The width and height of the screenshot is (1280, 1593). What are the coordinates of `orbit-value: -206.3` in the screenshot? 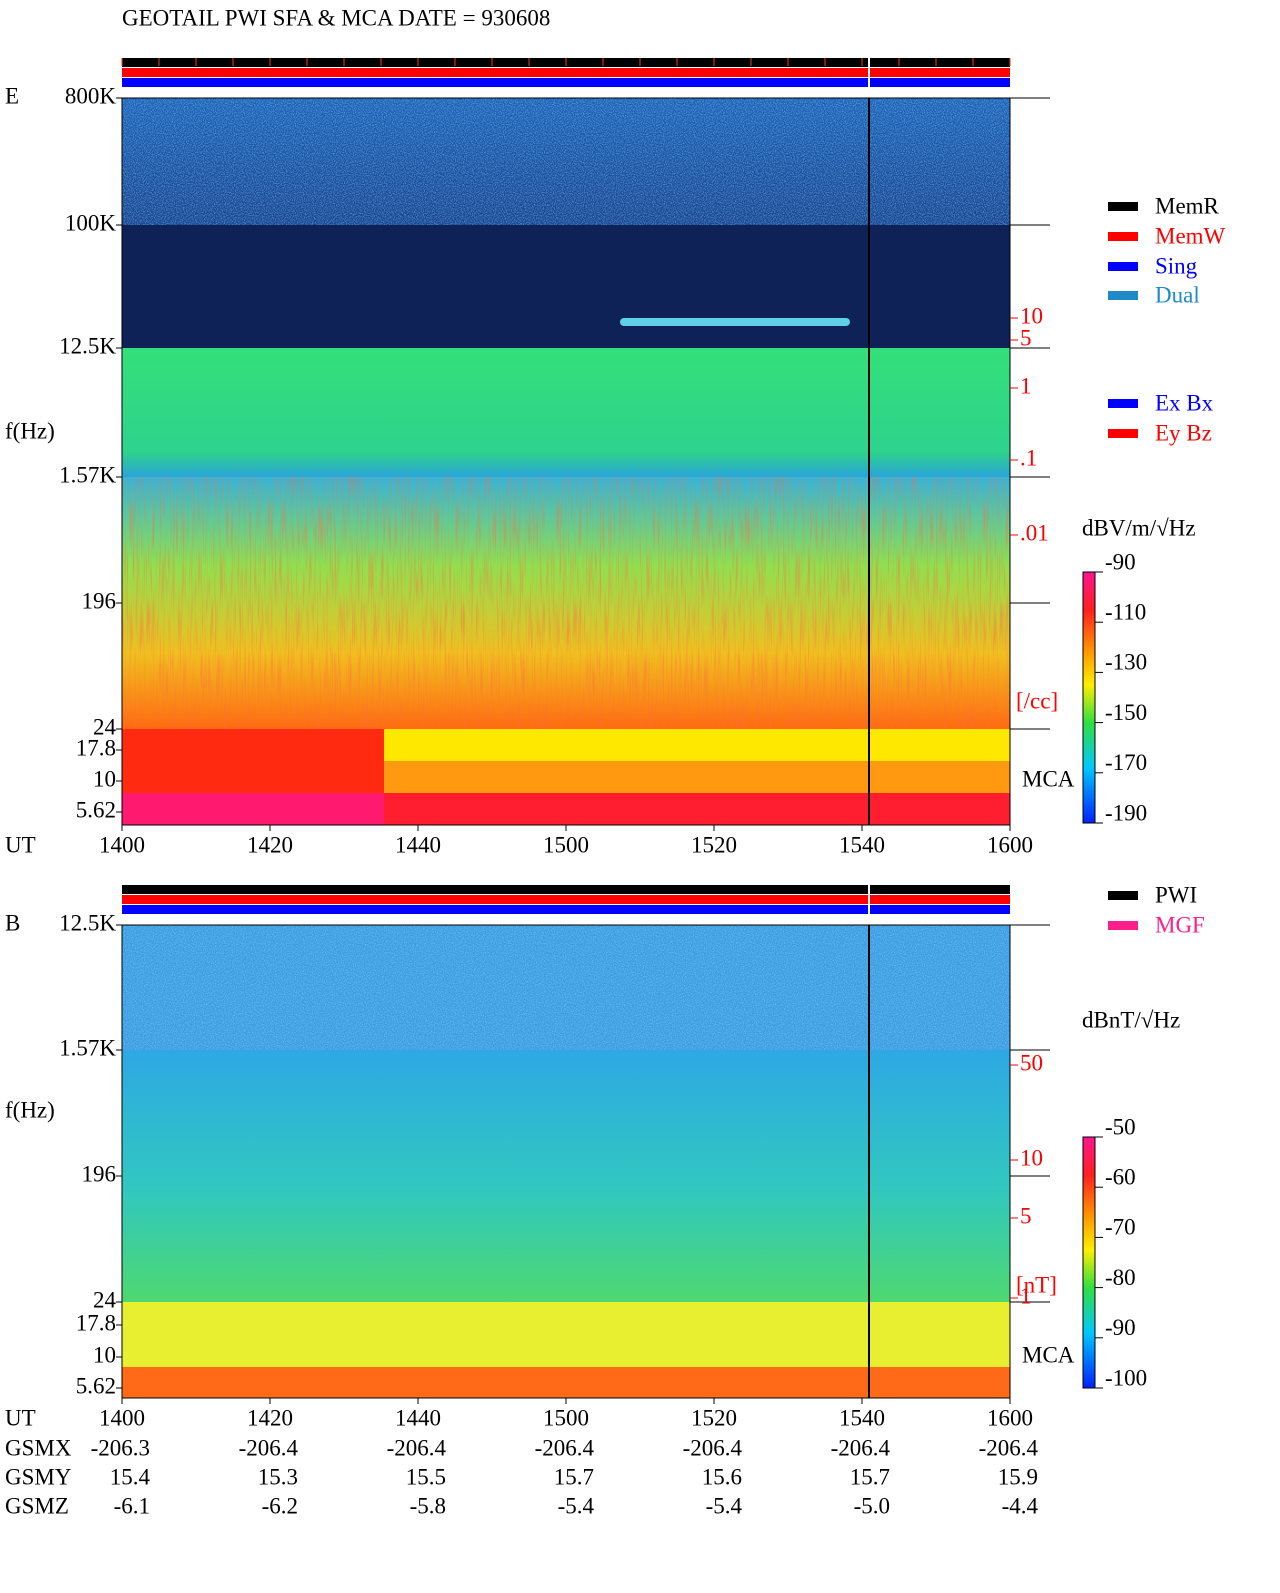 It's located at (120, 1447).